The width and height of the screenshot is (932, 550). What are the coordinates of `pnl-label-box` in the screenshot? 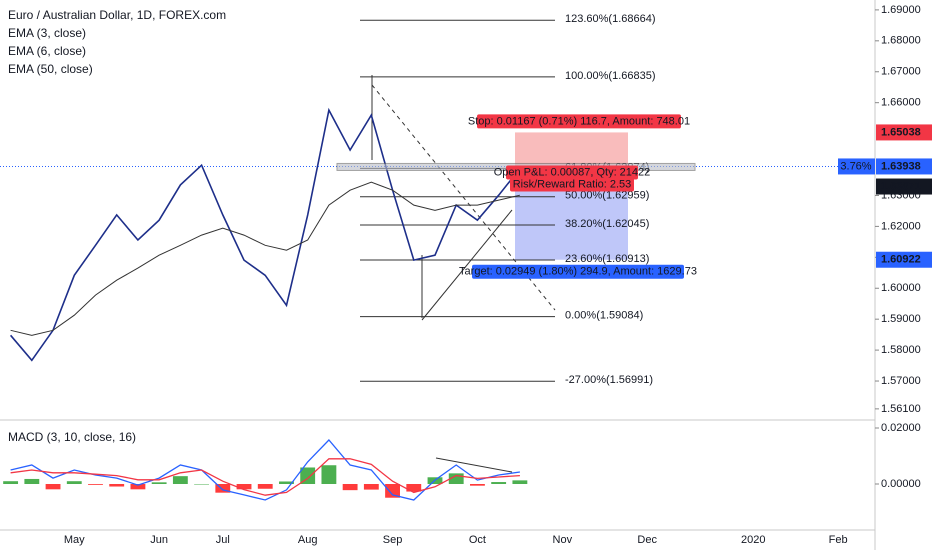 It's located at (572, 172).